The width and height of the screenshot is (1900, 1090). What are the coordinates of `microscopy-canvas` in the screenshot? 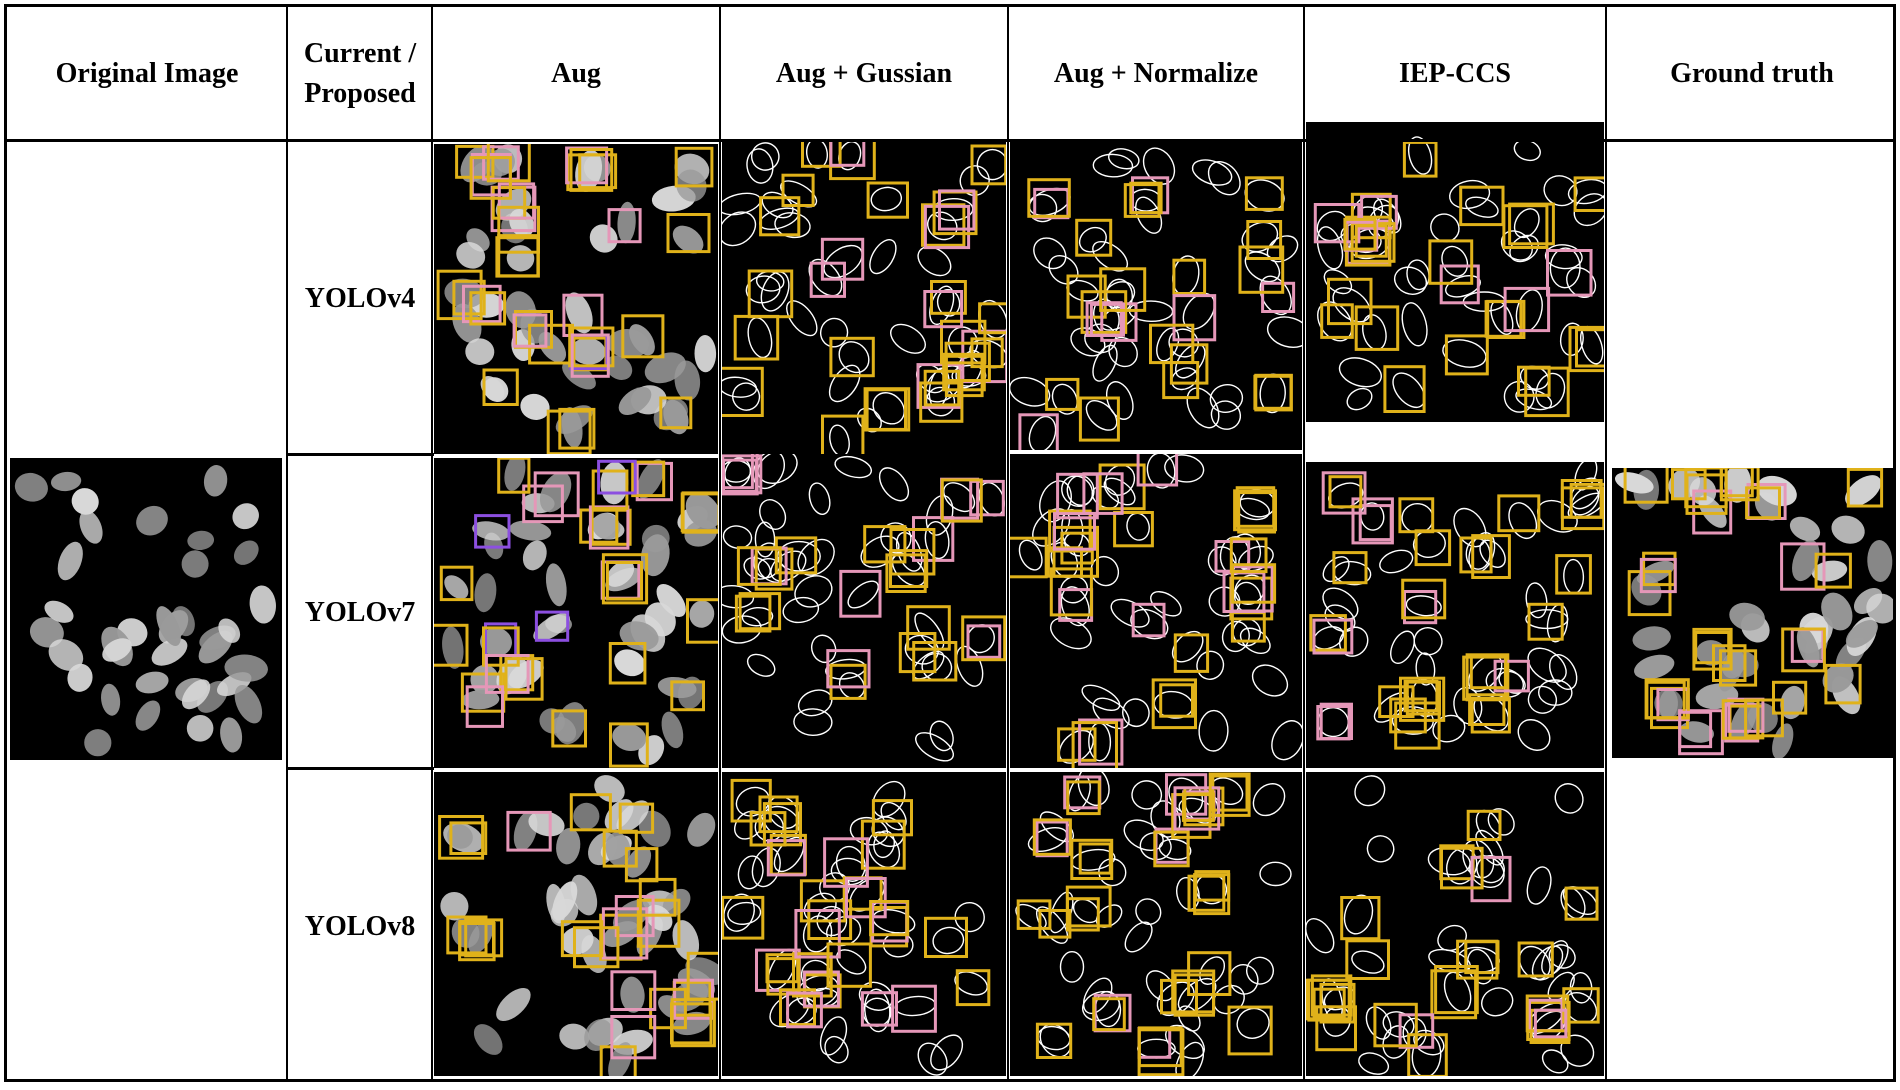 It's located at (1458, 277).